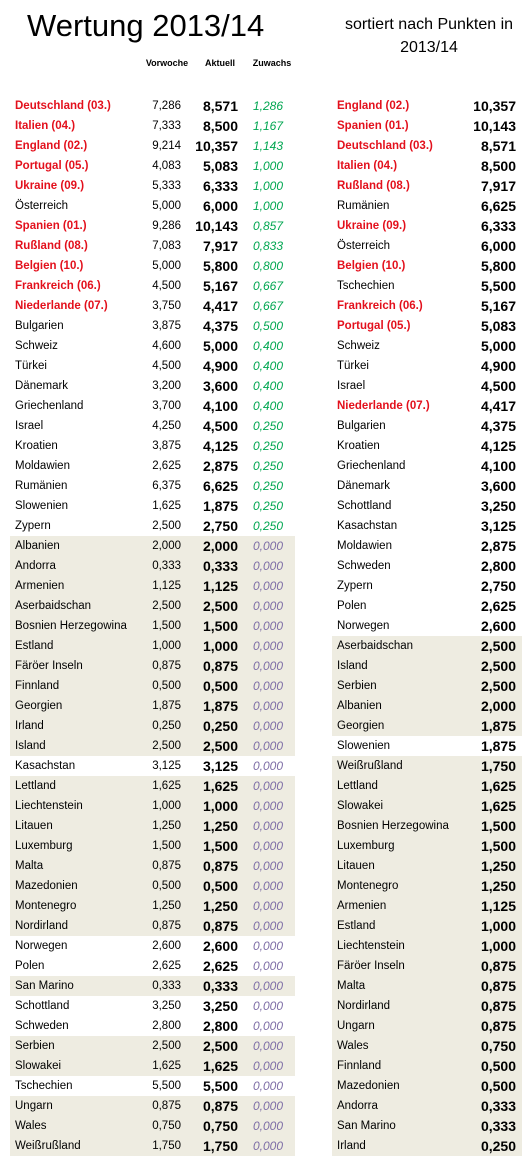 Image resolution: width=526 pixels, height=1156 pixels. I want to click on table-row: Griechenland 3,700 4,100 0,400, so click(152, 406).